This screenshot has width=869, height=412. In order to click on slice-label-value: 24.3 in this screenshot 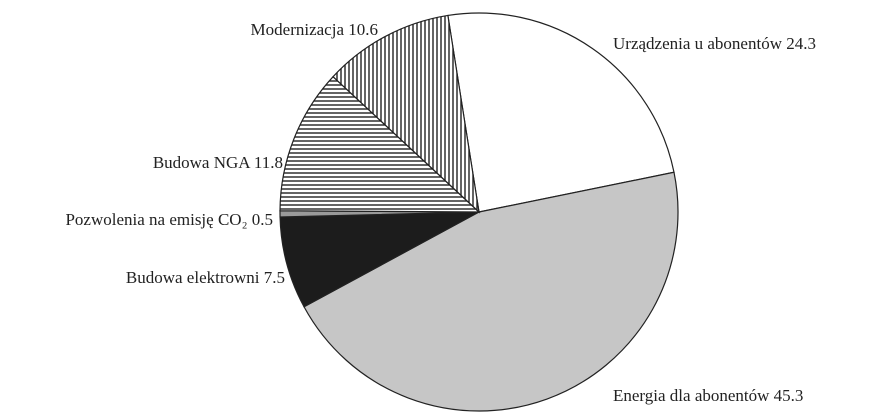, I will do `click(801, 43)`.